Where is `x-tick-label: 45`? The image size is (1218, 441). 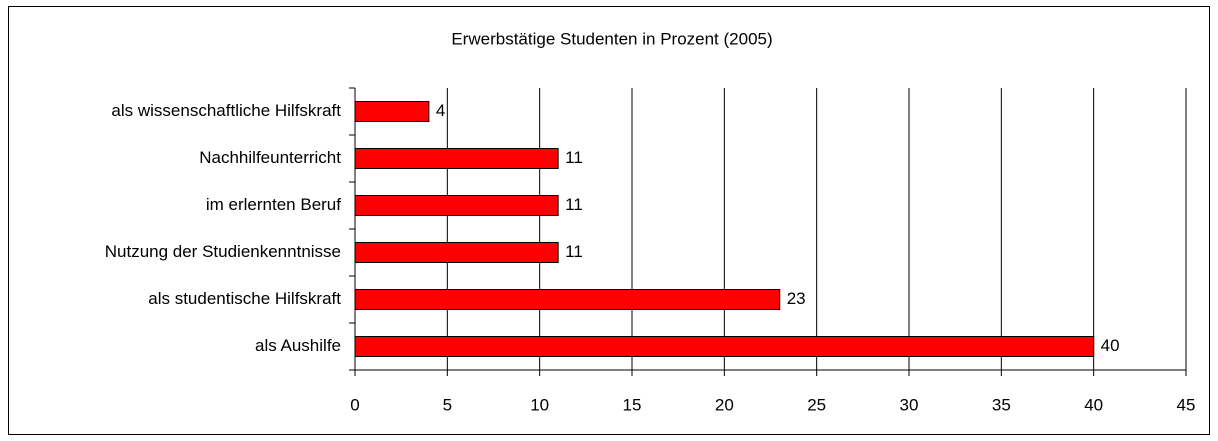 x-tick-label: 45 is located at coordinates (1186, 404).